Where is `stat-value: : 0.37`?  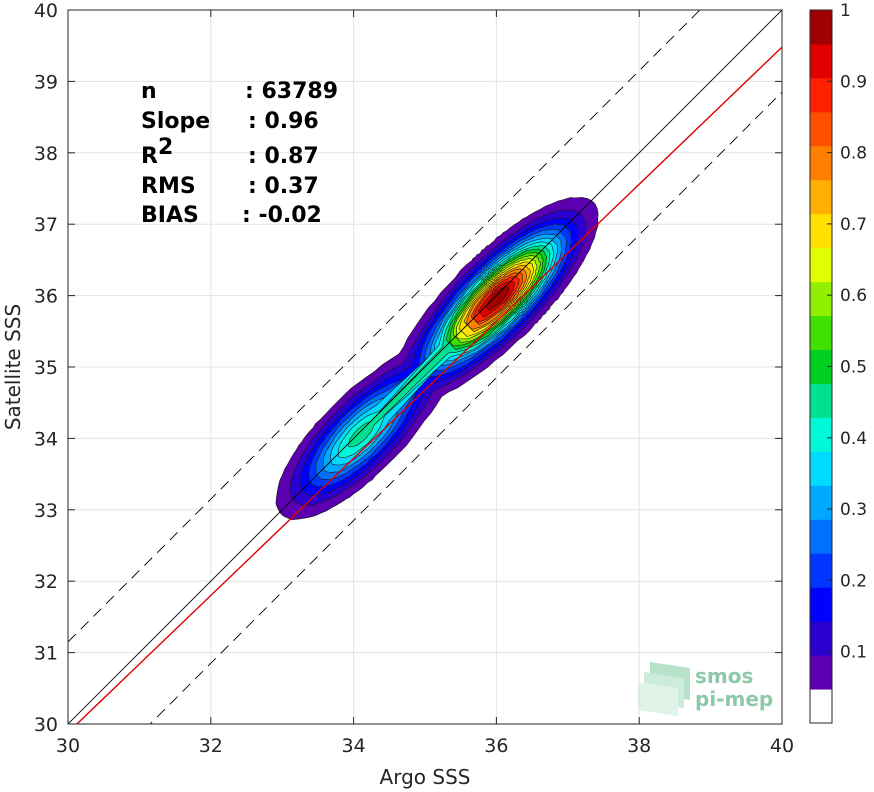 stat-value: : 0.37 is located at coordinates (283, 186).